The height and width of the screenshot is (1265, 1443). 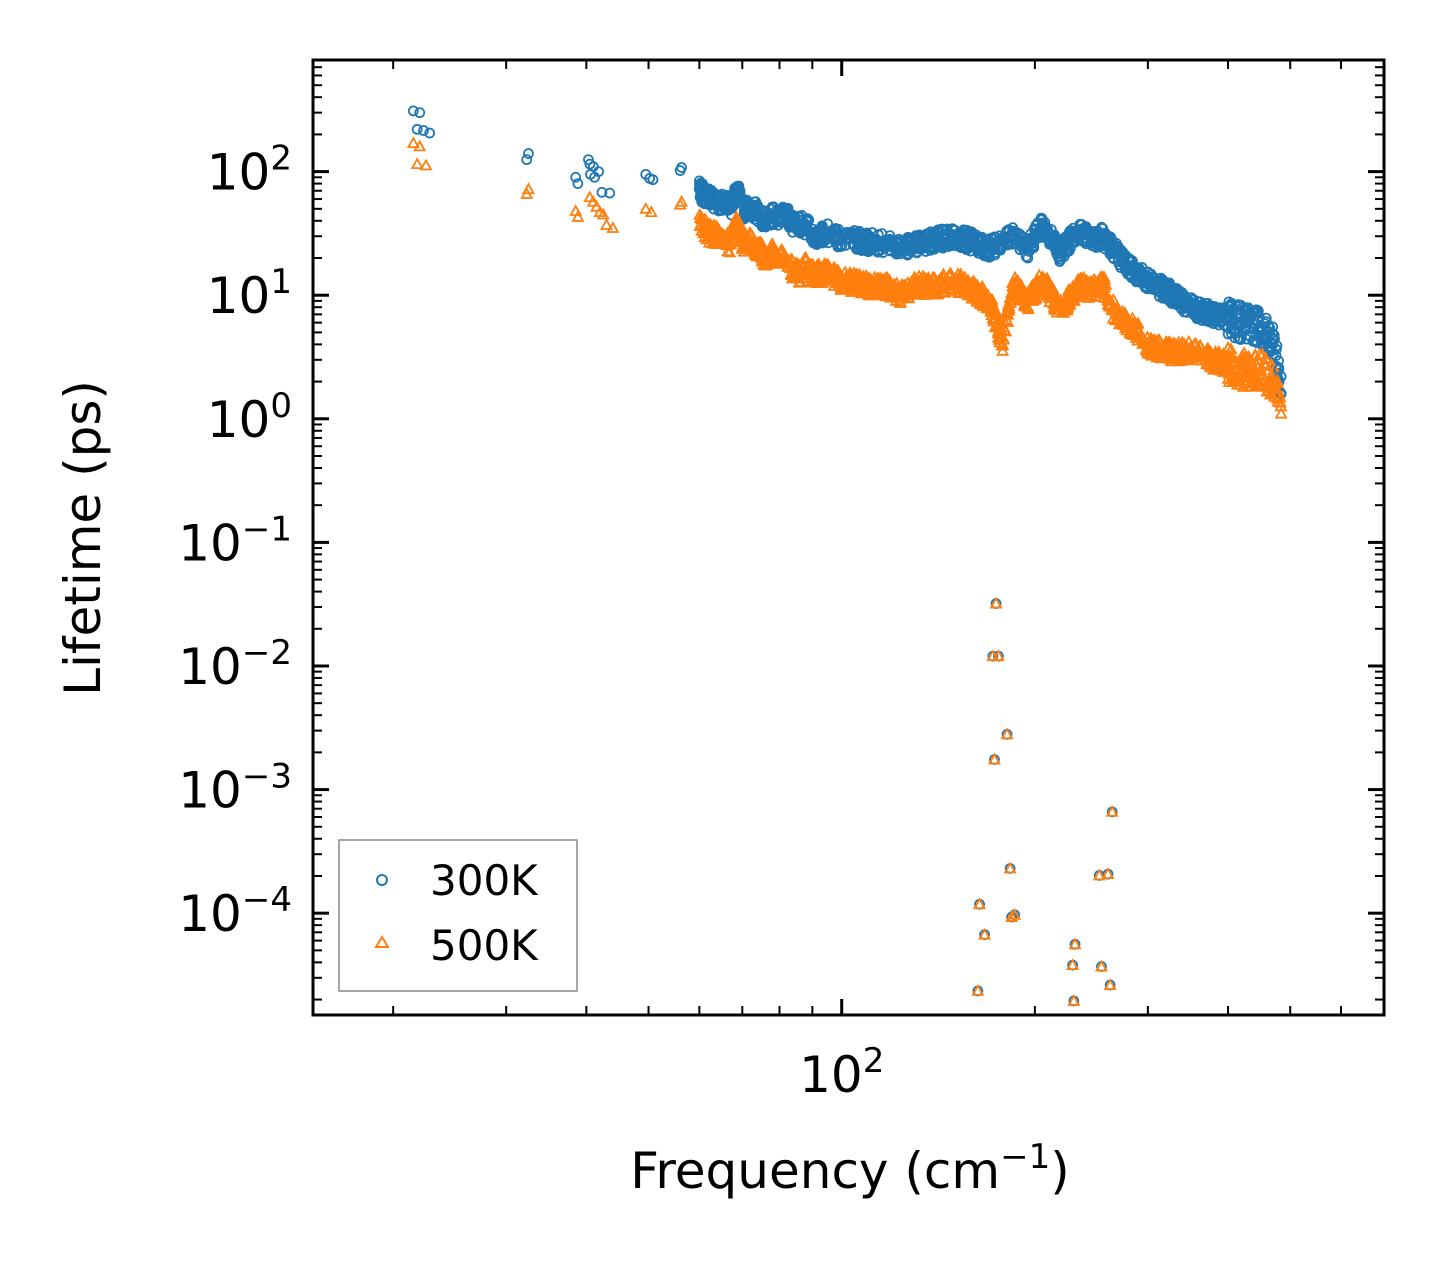 What do you see at coordinates (841, 1072) in the screenshot?
I see `x-tick-label: 102` at bounding box center [841, 1072].